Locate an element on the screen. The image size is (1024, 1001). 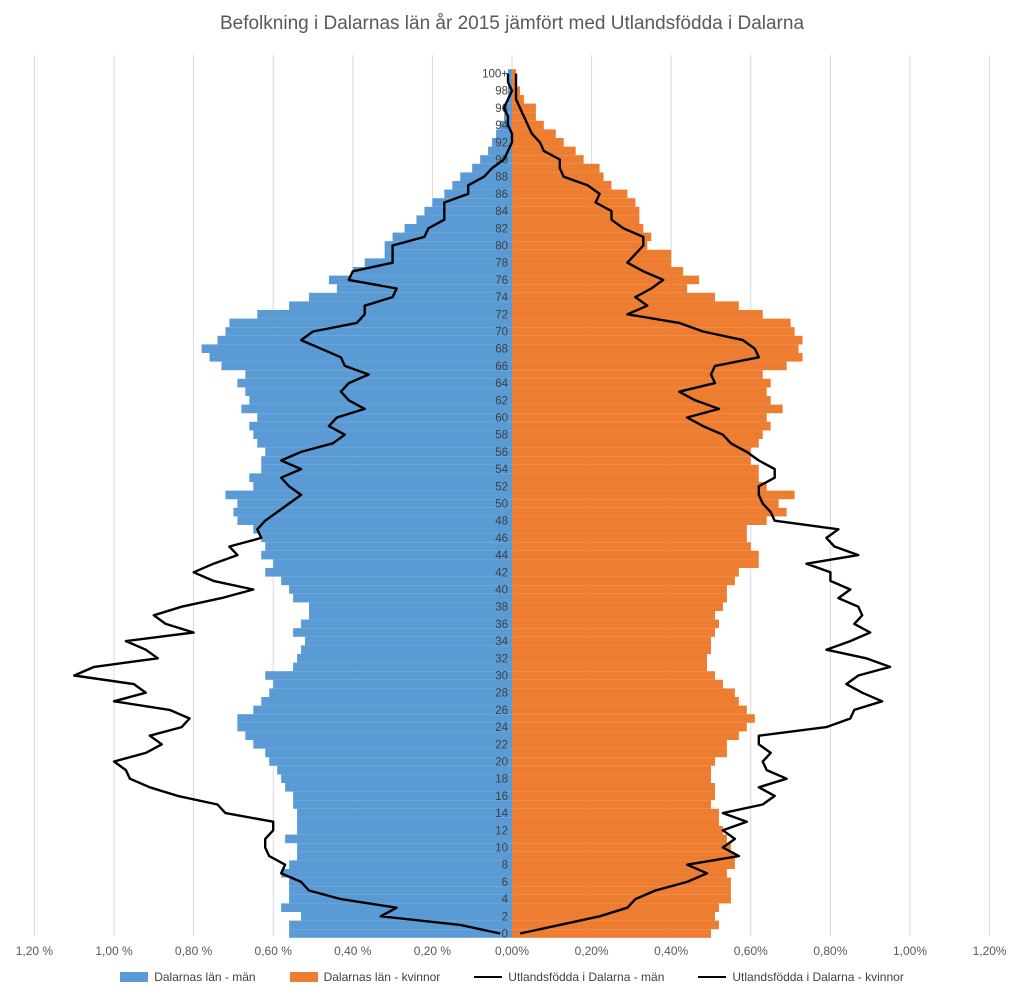
x-tick-label-7: 0,20% is located at coordinates (592, 951).